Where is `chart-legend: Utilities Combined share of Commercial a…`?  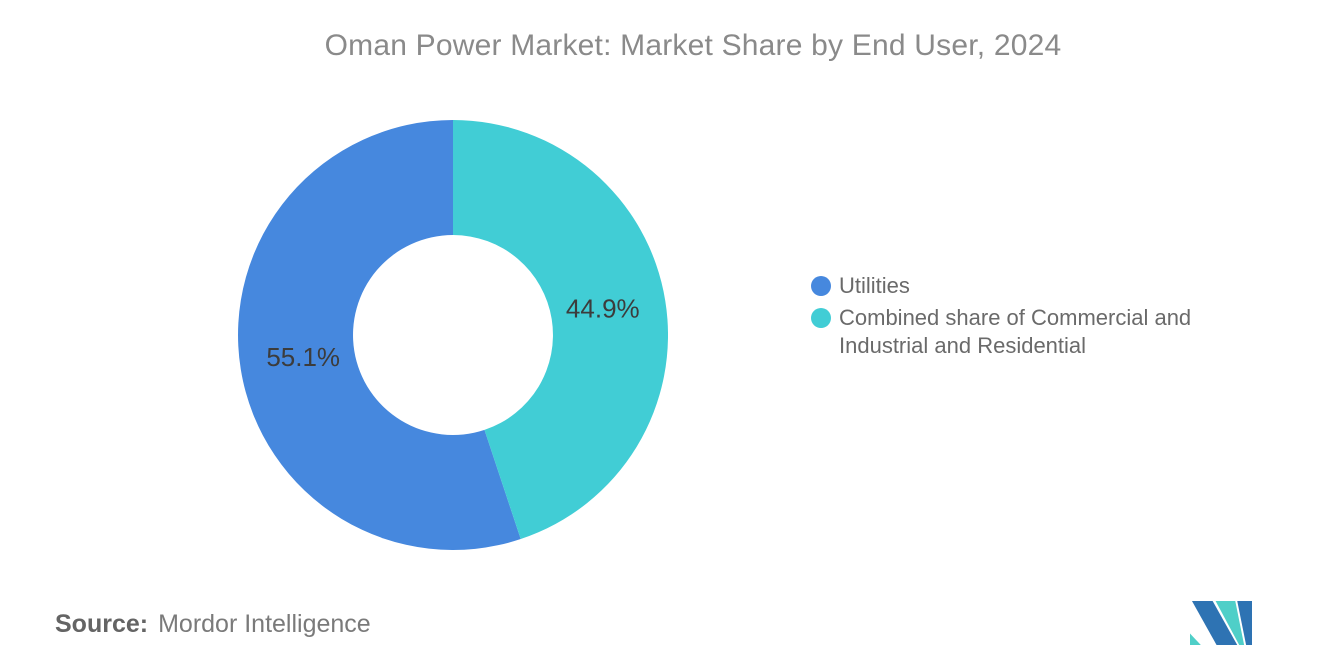 chart-legend: Utilities Combined share of Commercial a… is located at coordinates (1016, 316).